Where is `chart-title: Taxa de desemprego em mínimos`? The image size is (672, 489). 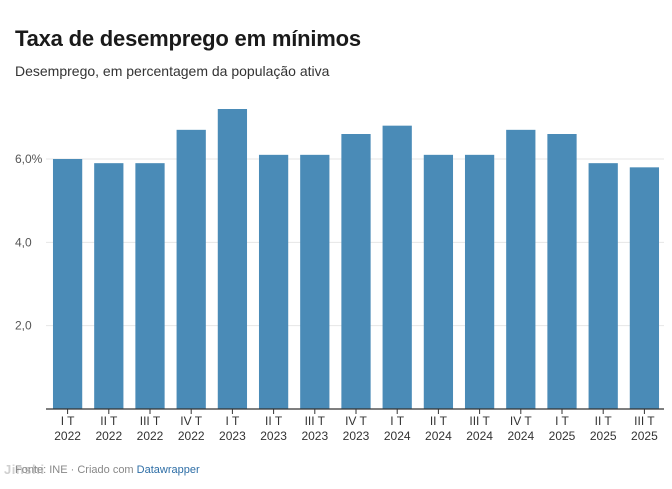 chart-title: Taxa de desemprego em mínimos is located at coordinates (188, 38).